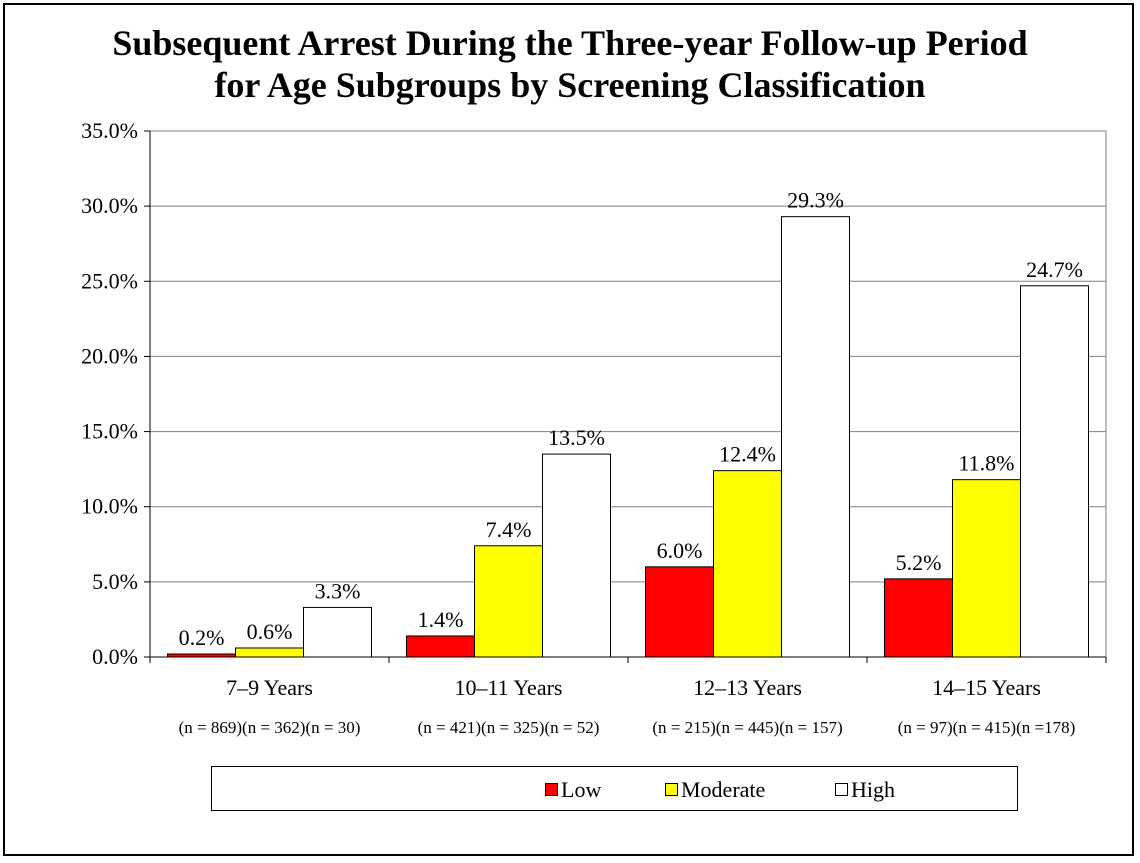 This screenshot has height=863, width=1140. What do you see at coordinates (986, 687) in the screenshot?
I see `x-tick-label: 14–15 Years` at bounding box center [986, 687].